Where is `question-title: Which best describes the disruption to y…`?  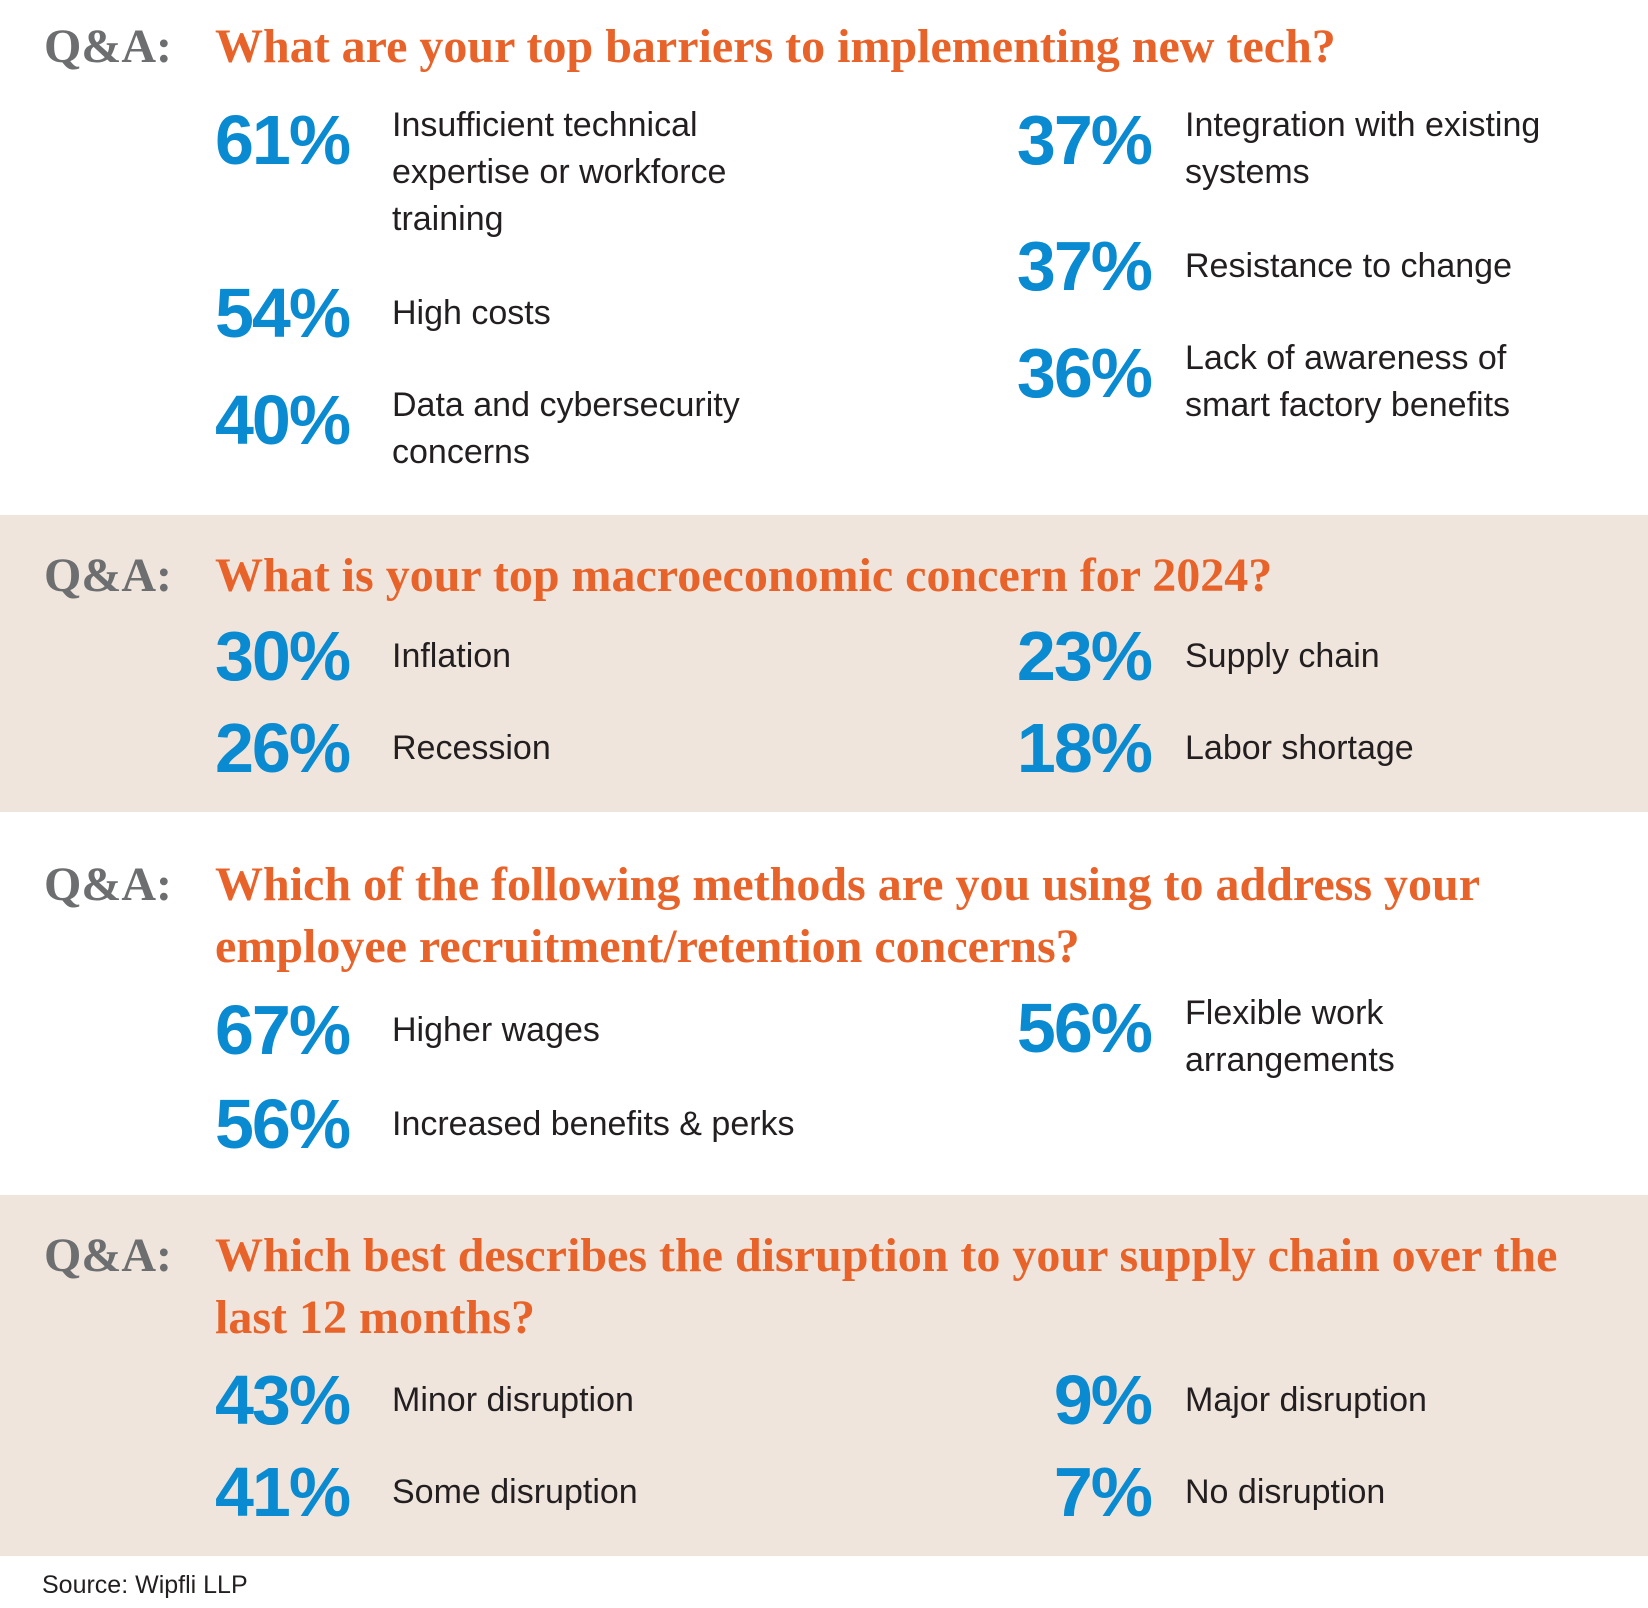
question-title: Which best describes the disruption to y… is located at coordinates (886, 1286).